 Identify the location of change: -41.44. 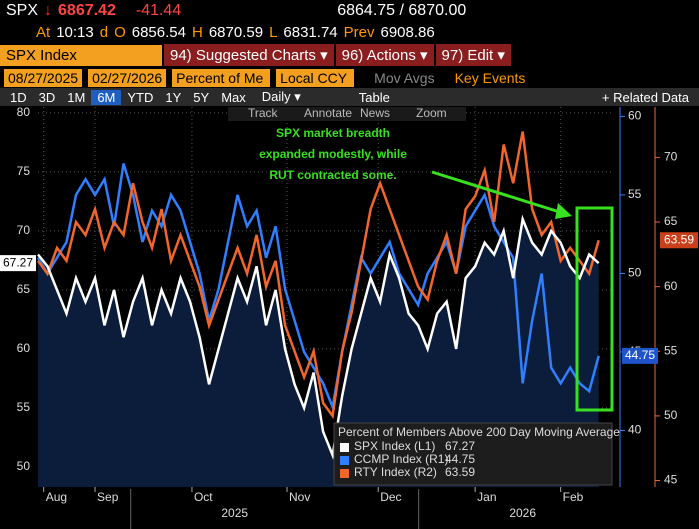
(158, 10).